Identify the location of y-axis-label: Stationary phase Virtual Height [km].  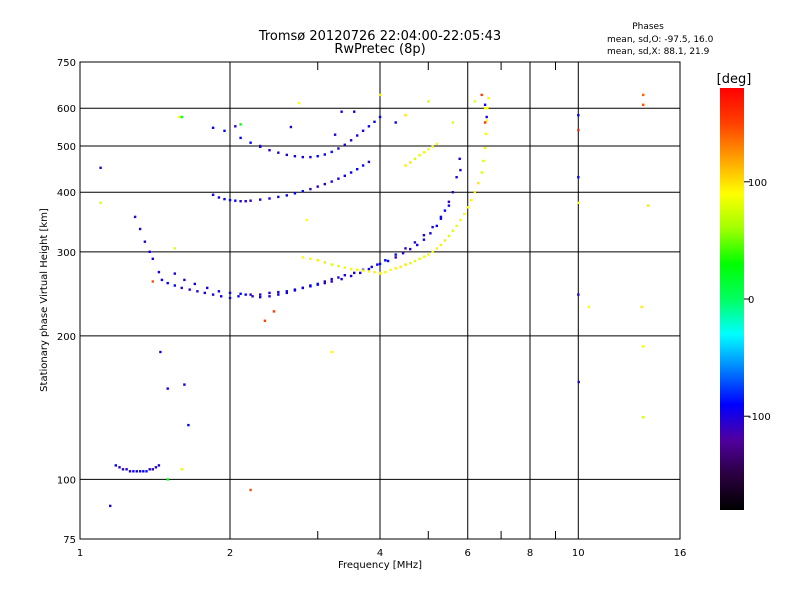
(44, 300).